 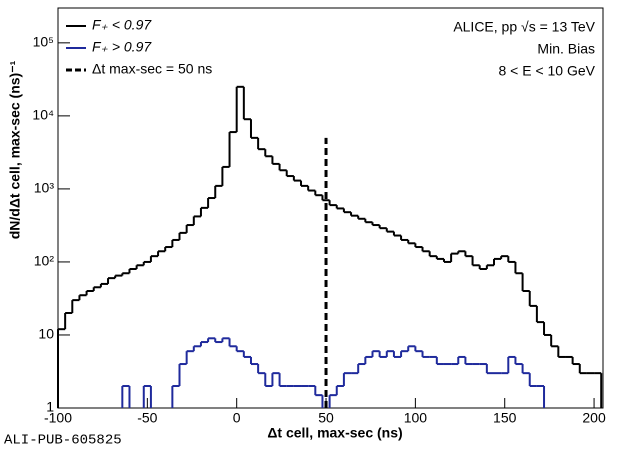 I want to click on legend-label: F₊ > 0.97, so click(x=122, y=47).